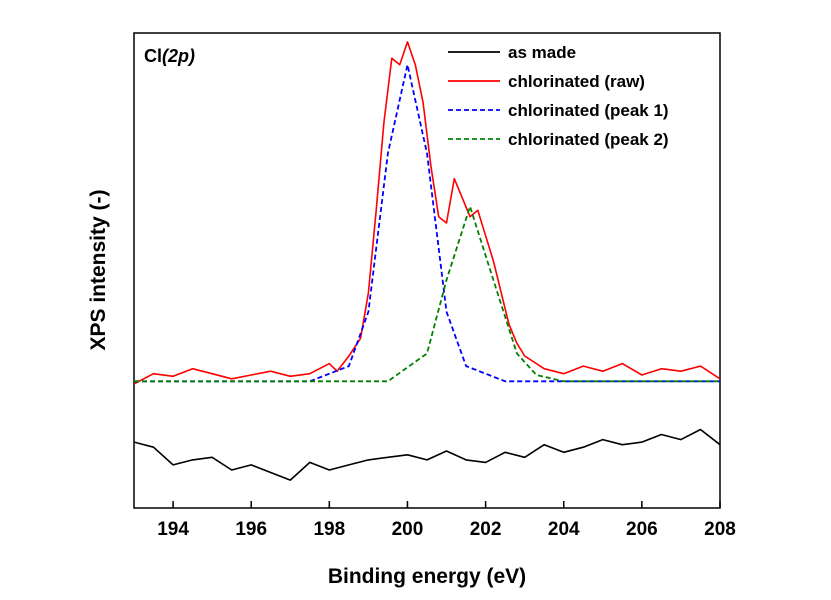  I want to click on x-tick-label: 206, so click(642, 529).